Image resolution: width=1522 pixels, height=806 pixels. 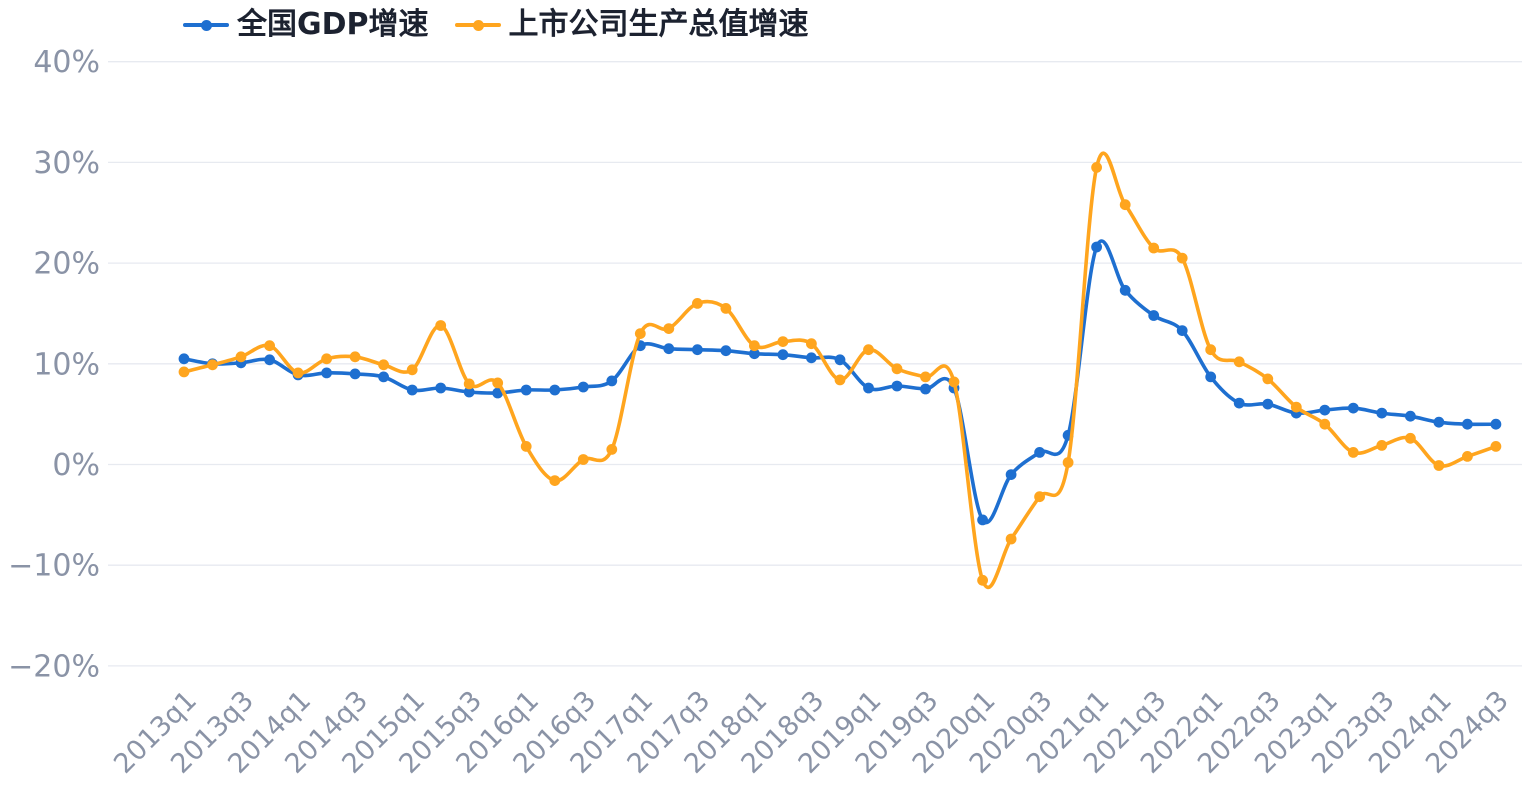 I want to click on legend-label-listed-companies: 上市公司生产总值增速, so click(x=658, y=24).